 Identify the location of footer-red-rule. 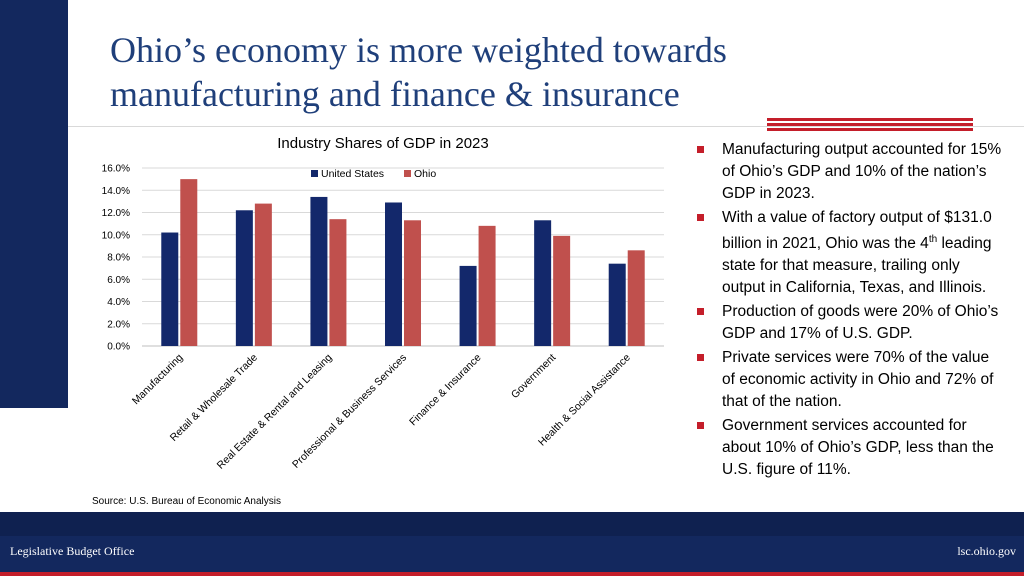
(512, 574).